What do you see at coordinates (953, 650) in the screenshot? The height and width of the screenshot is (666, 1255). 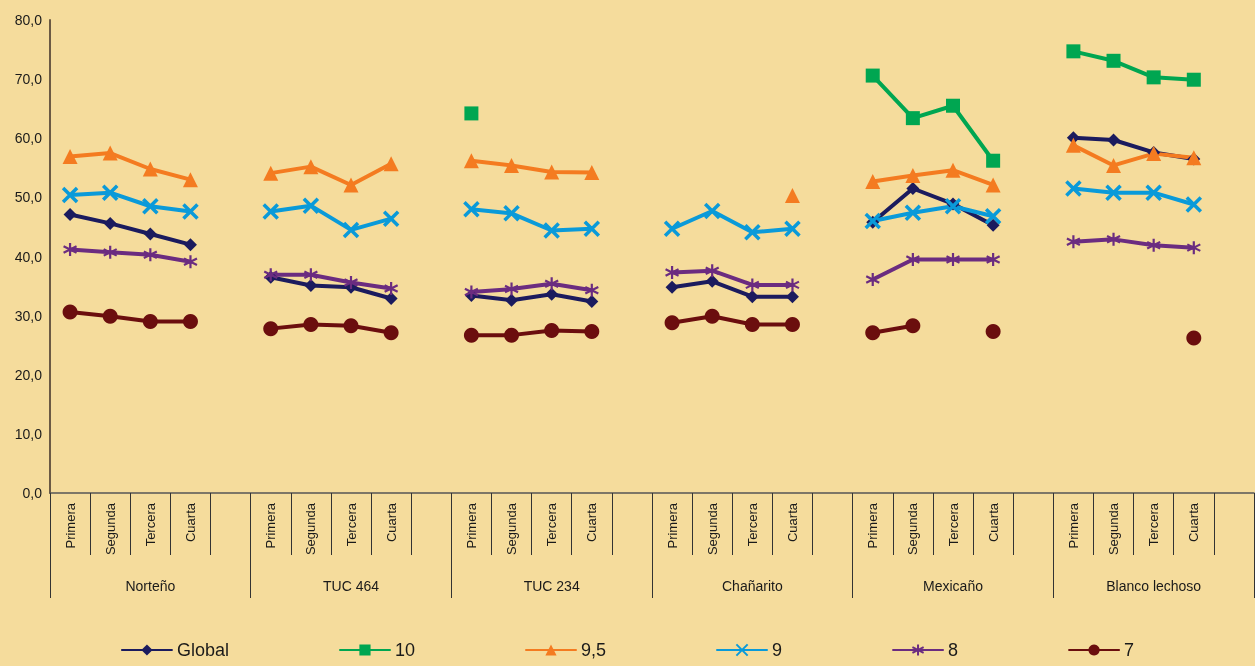 I see `legend-label: 8` at bounding box center [953, 650].